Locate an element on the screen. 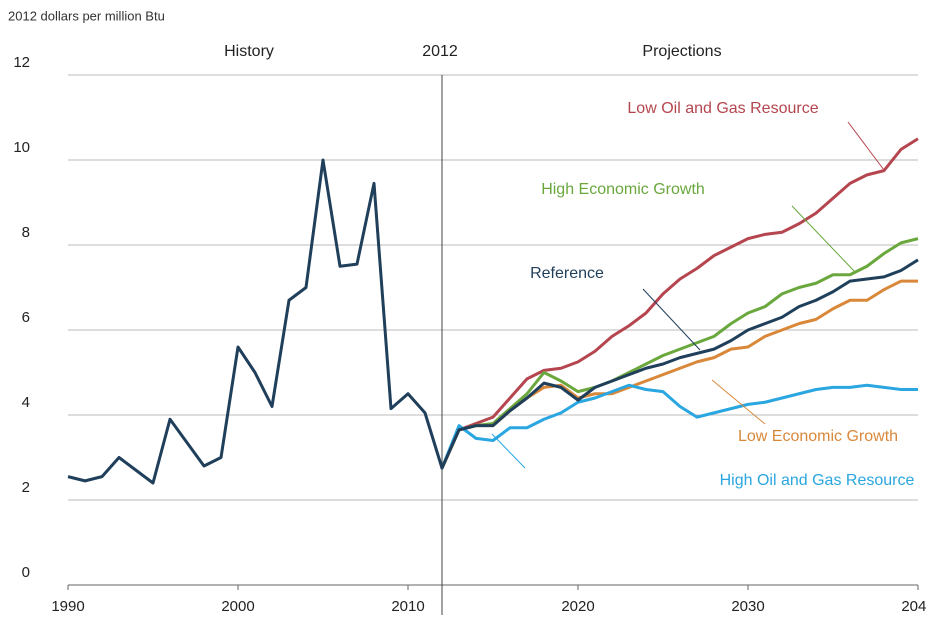 This screenshot has width=927, height=625. series-label: High Economic Growth is located at coordinates (623, 189).